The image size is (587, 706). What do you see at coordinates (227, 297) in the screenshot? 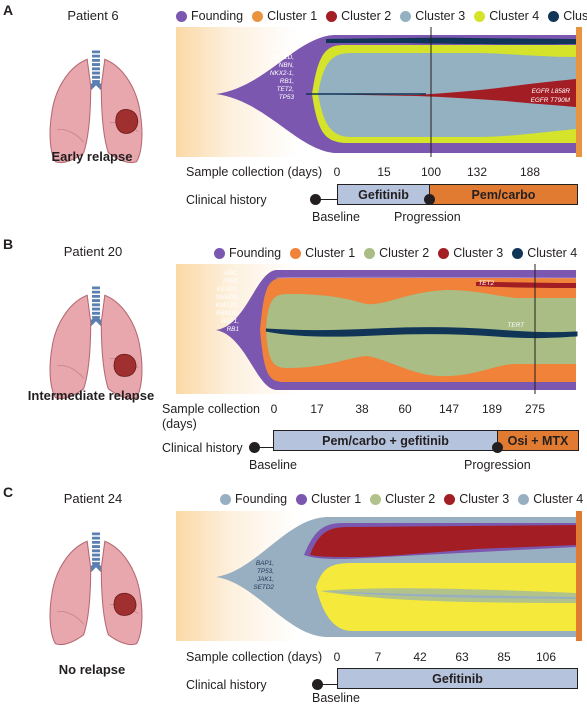
I see `mutation-label: SMAD4,` at bounding box center [227, 297].